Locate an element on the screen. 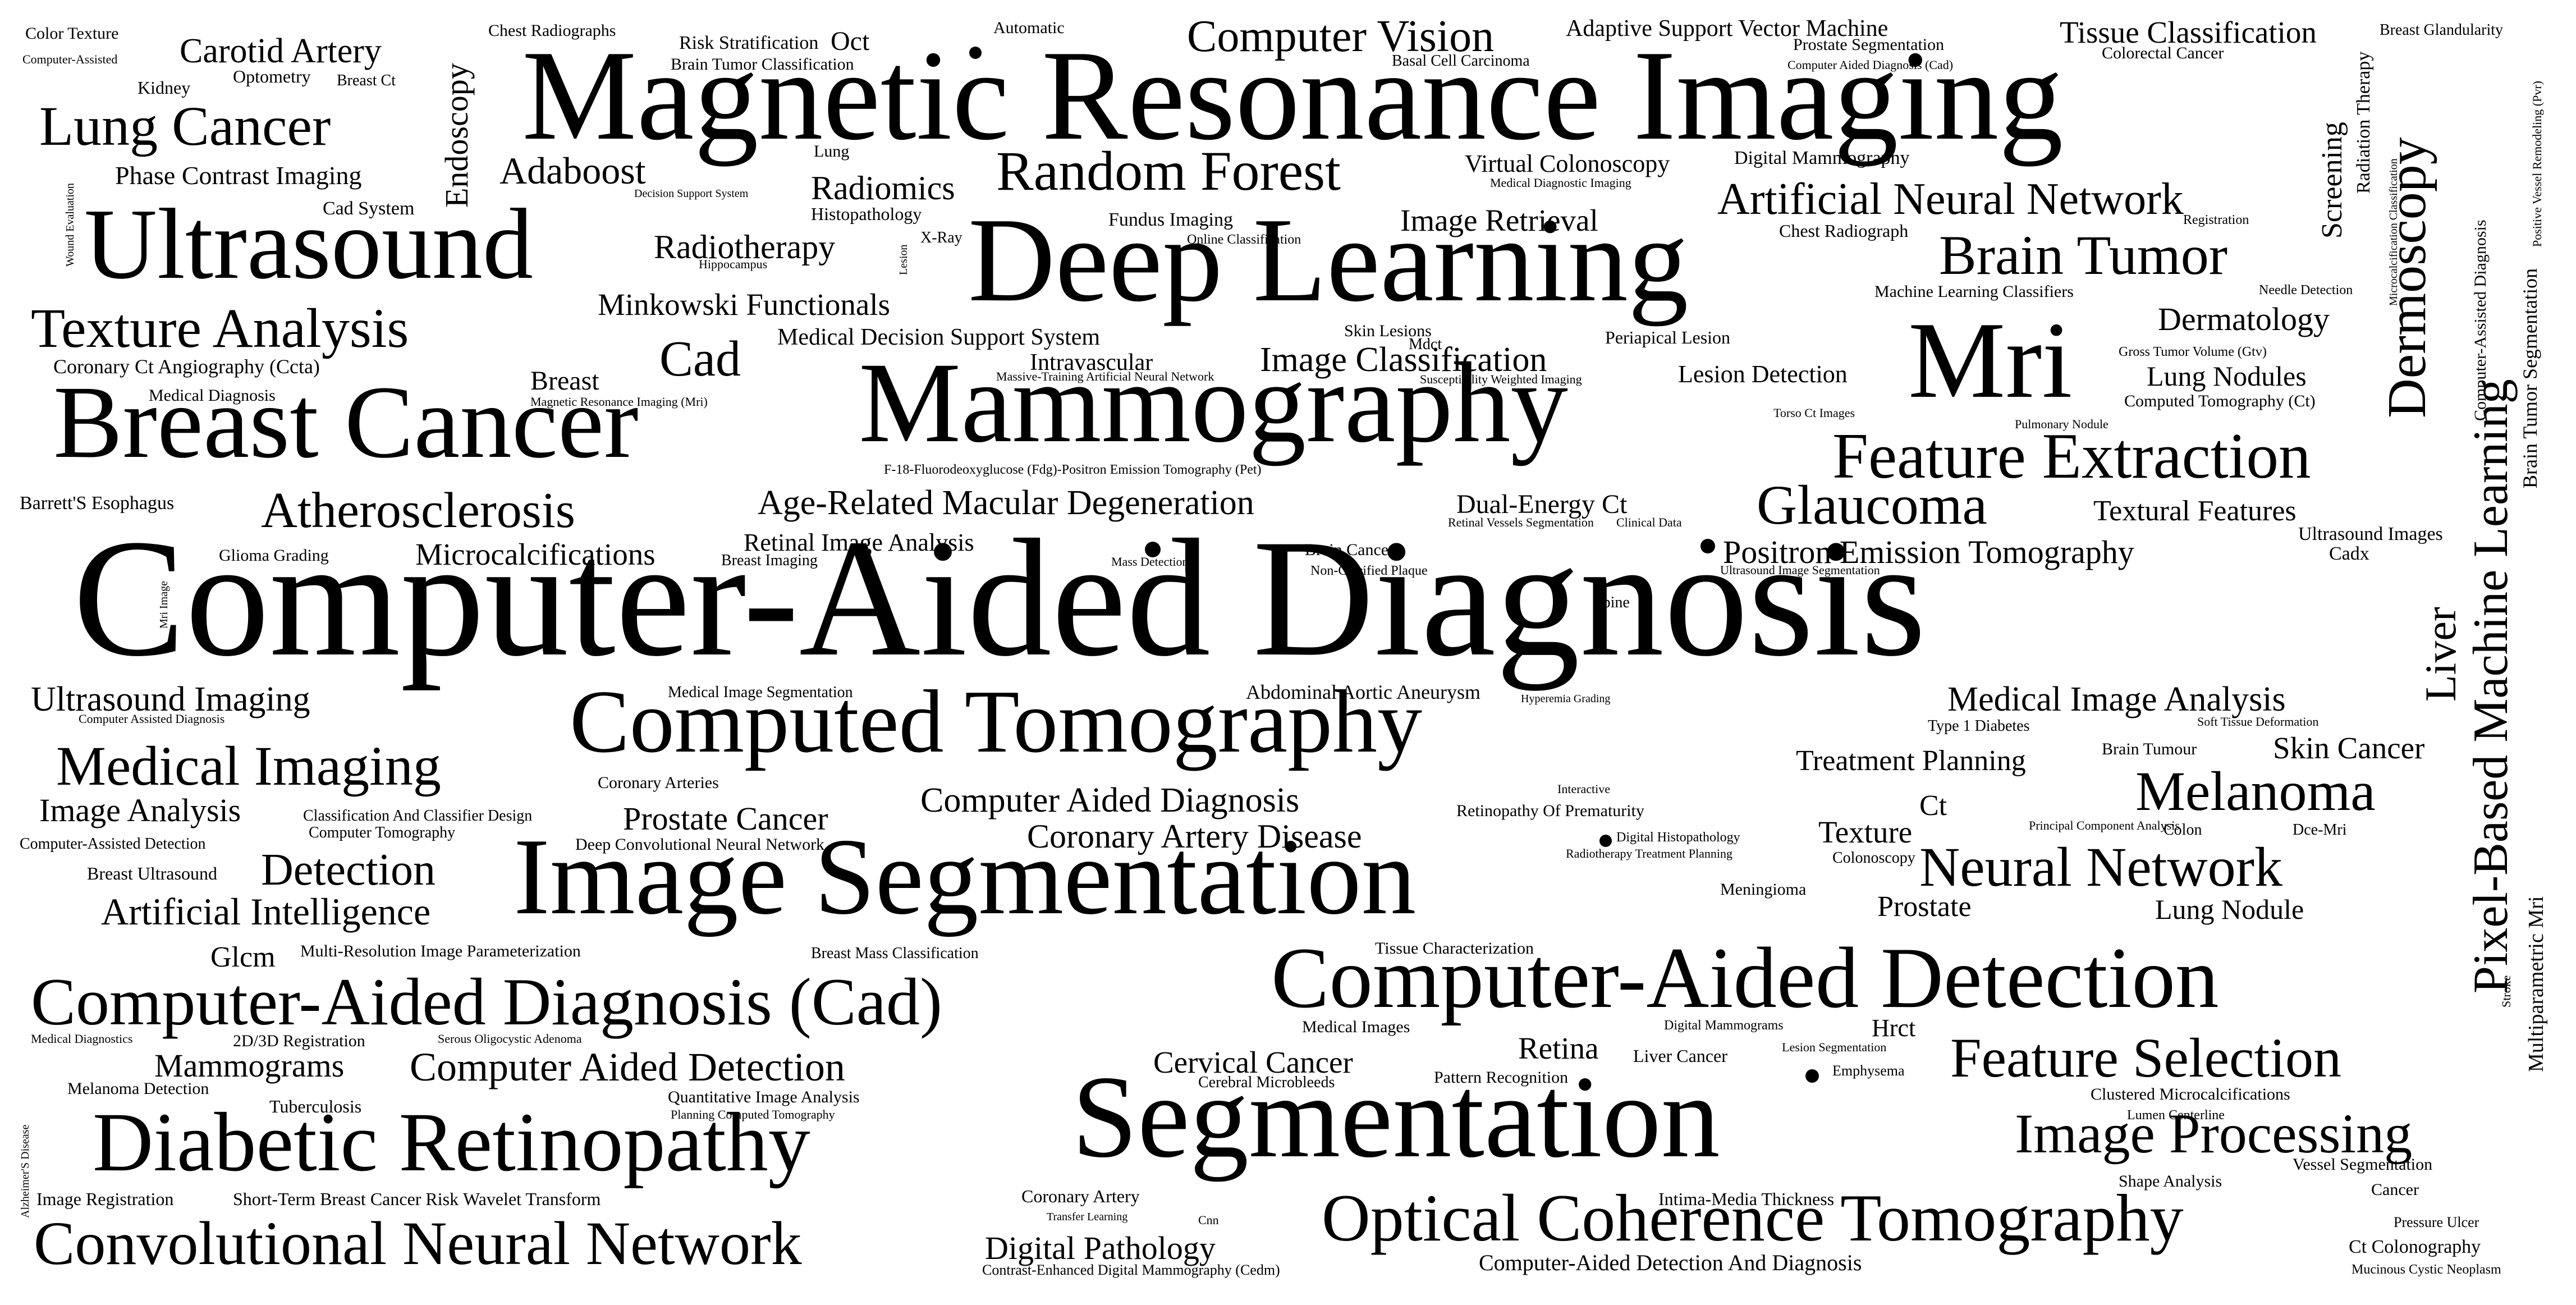 The height and width of the screenshot is (1305, 2576). word: Gross Tumor Volume (Gtv) is located at coordinates (2193, 352).